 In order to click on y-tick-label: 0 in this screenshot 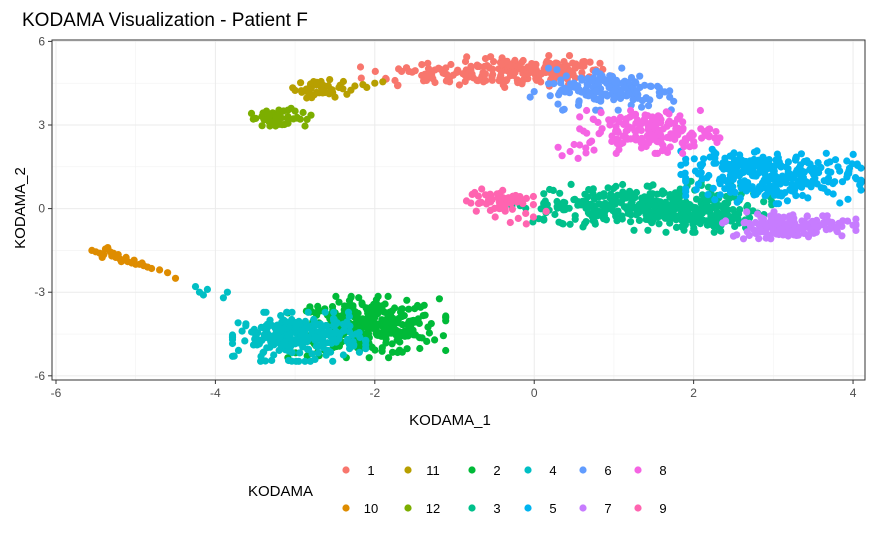, I will do `click(41, 209)`.